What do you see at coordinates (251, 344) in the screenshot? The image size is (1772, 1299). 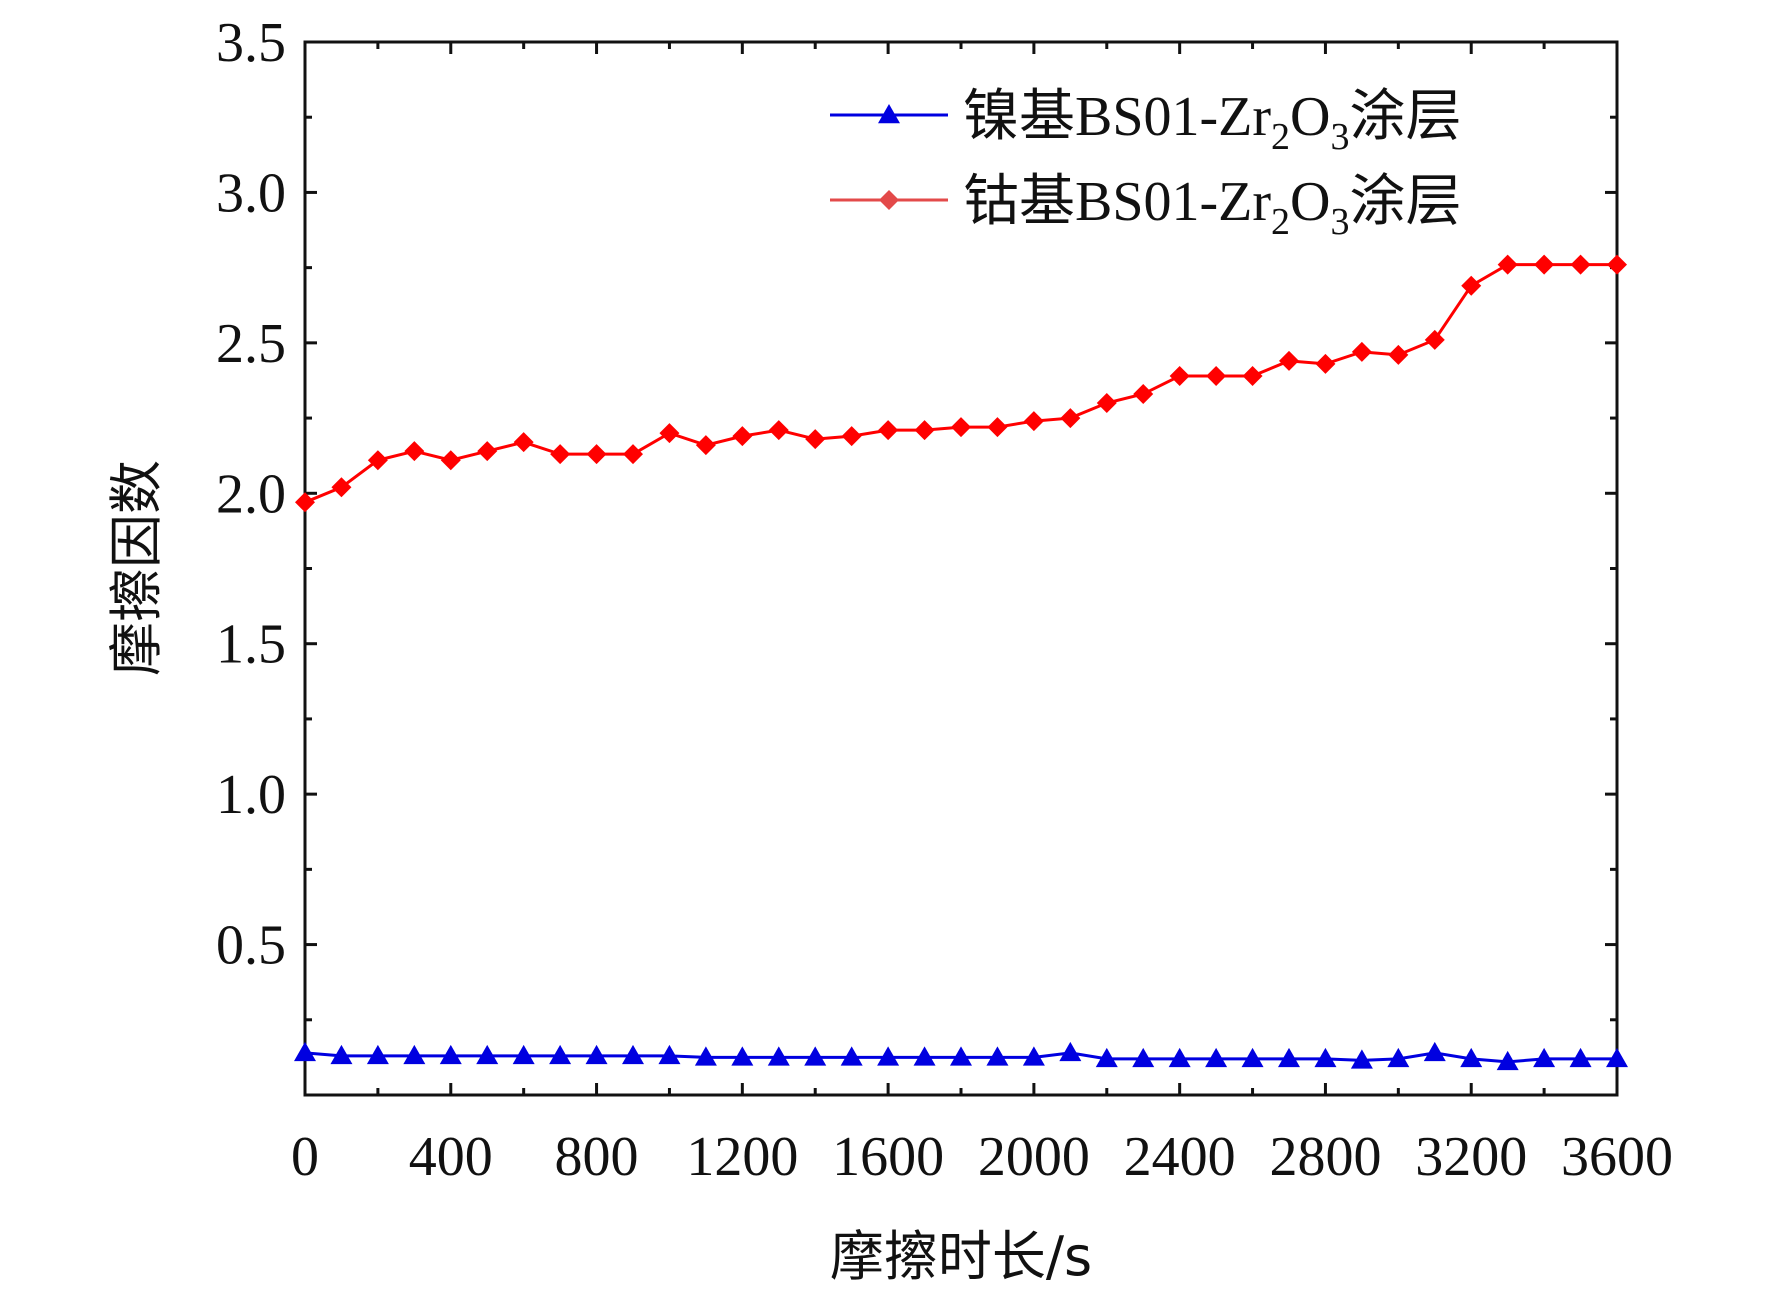 I see `y-tick-label: 2.5` at bounding box center [251, 344].